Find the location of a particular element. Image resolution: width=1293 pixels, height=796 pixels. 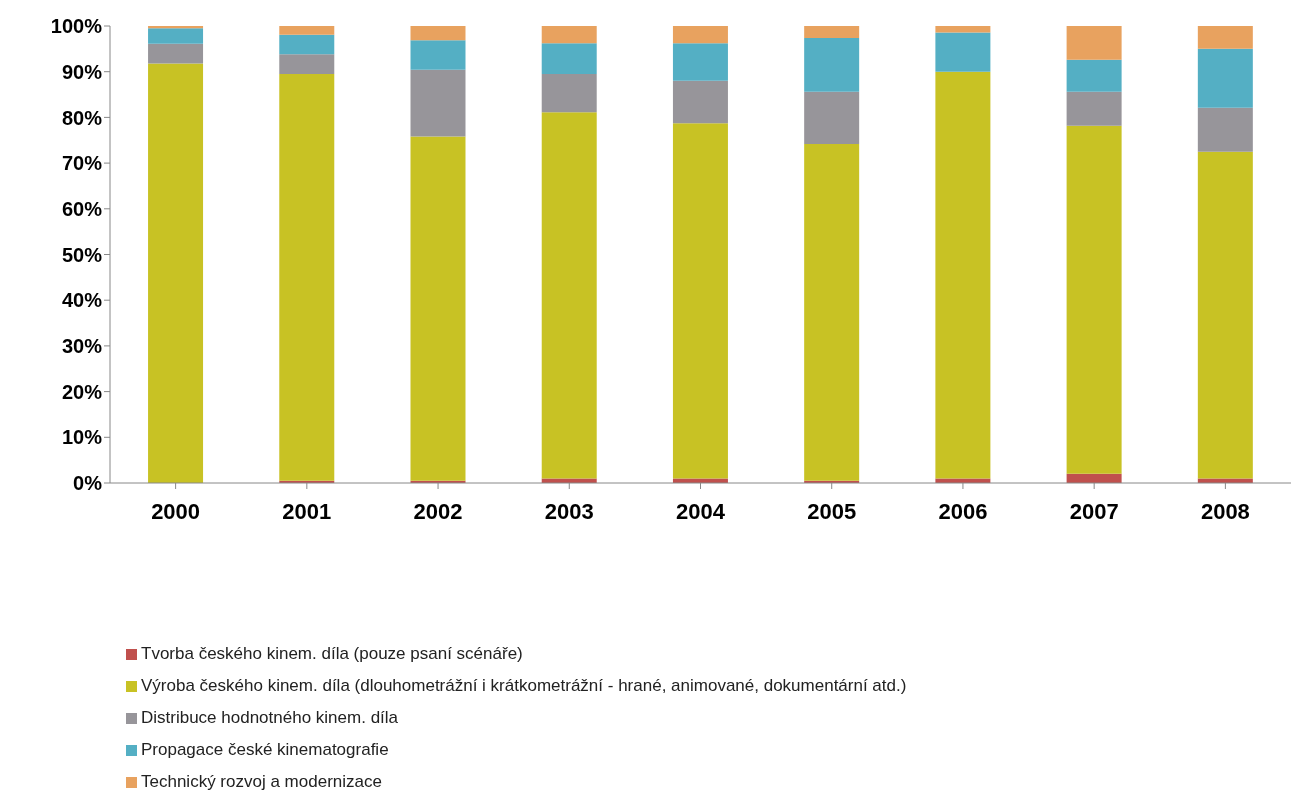

legend-label: Technický rozvoj a modernizace is located at coordinates (261, 781).